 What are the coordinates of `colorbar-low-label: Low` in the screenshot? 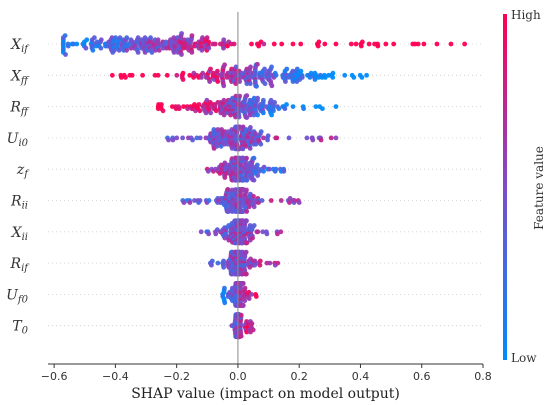 It's located at (524, 358).